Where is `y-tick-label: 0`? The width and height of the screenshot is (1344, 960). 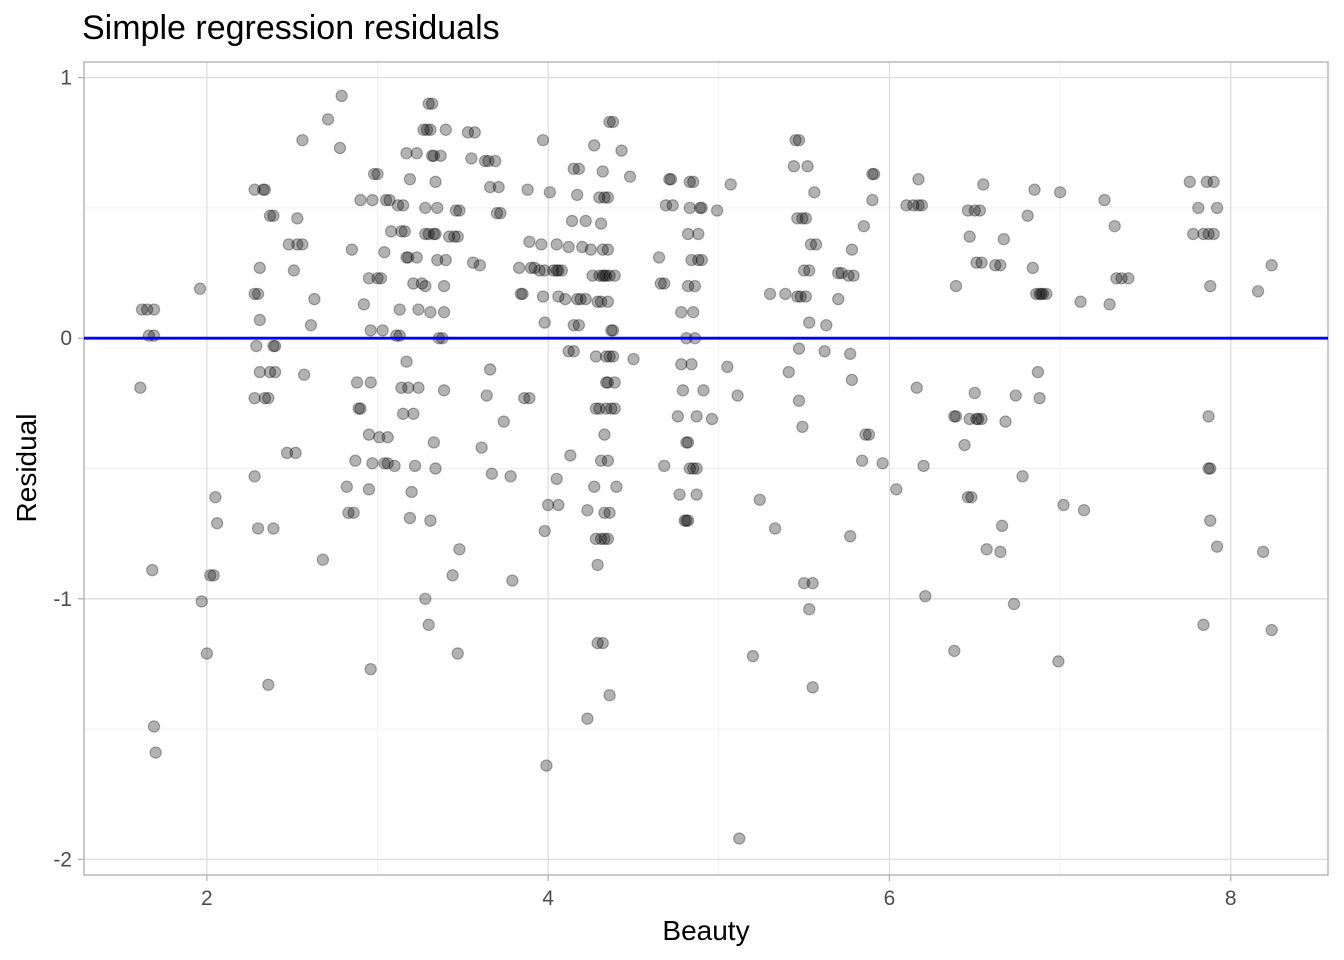 y-tick-label: 0 is located at coordinates (66, 338).